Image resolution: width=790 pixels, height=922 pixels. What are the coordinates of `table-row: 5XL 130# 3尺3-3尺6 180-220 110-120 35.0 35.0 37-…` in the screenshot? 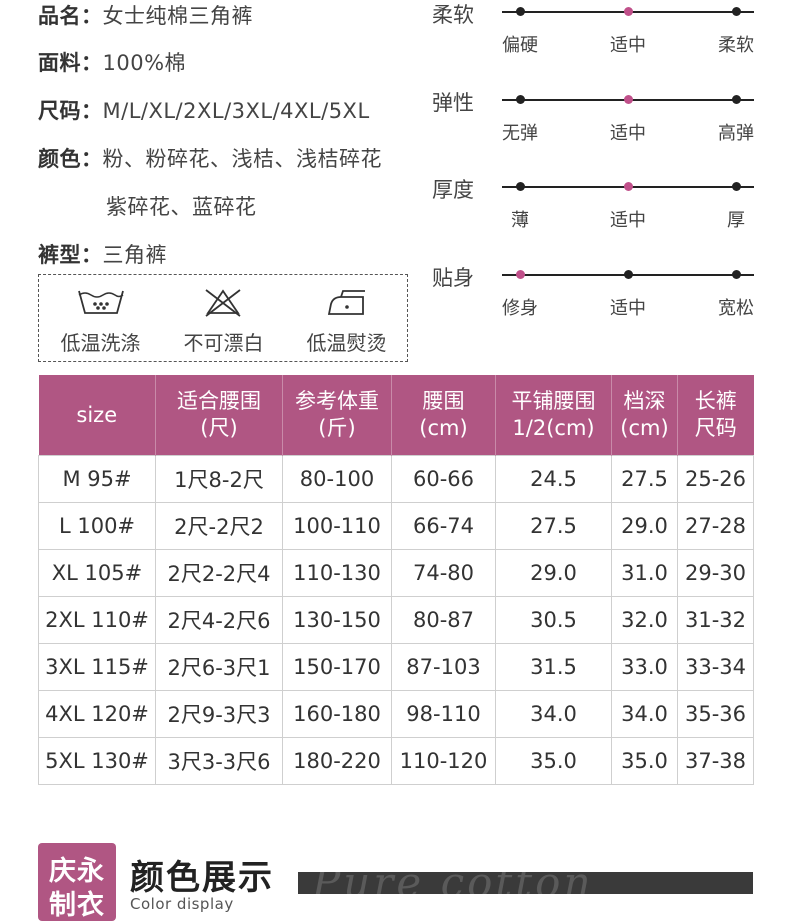 It's located at (396, 761).